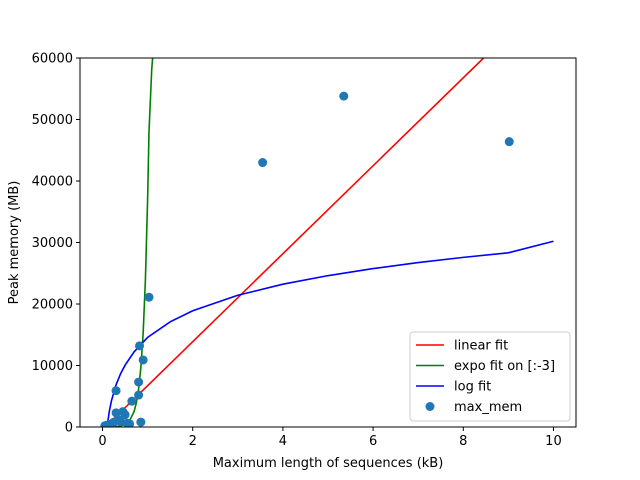 This screenshot has height=480, width=640. What do you see at coordinates (52, 120) in the screenshot?
I see `y-tick-label: 50000` at bounding box center [52, 120].